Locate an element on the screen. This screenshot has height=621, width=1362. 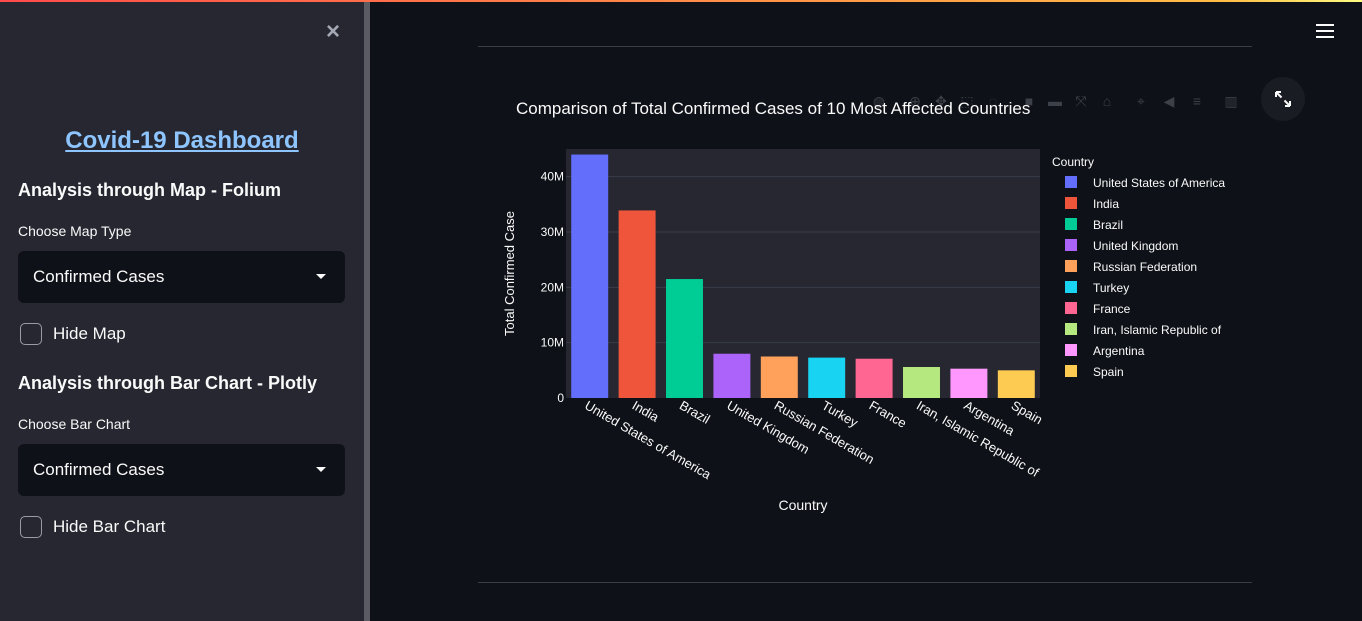
y-tick-label: 0 is located at coordinates (560, 398).